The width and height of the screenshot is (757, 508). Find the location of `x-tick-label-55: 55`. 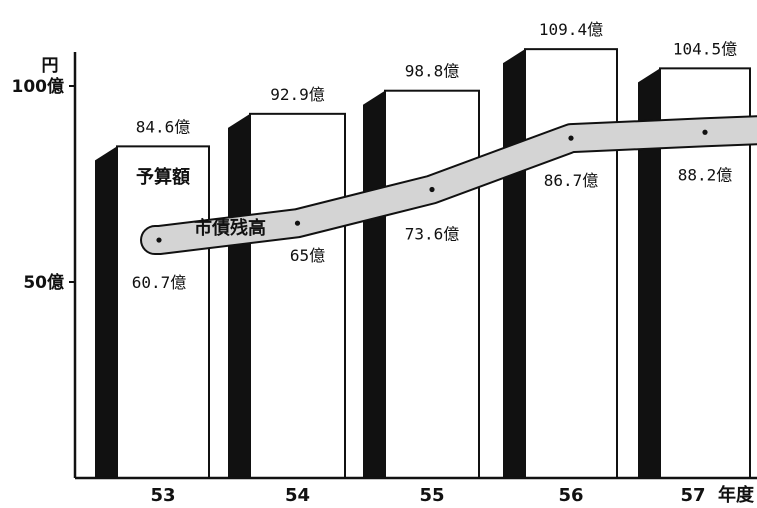

x-tick-label-55: 55 is located at coordinates (431, 495).